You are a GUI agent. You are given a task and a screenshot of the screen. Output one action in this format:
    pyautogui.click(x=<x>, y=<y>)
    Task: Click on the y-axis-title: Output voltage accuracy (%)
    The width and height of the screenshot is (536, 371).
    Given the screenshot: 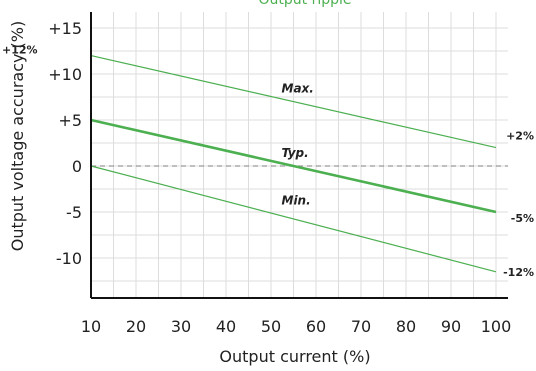 What is the action you would take?
    pyautogui.click(x=17, y=136)
    